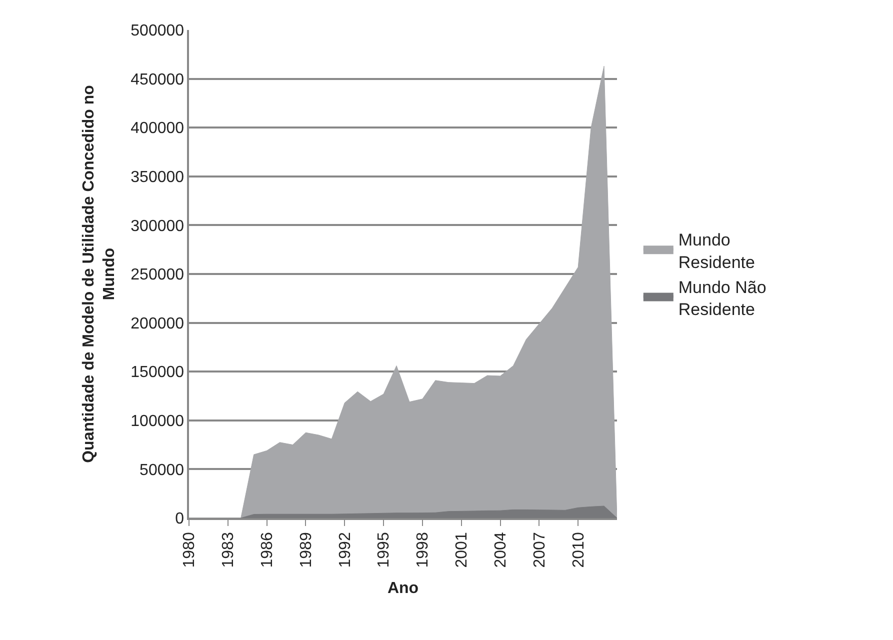 The height and width of the screenshot is (640, 893). Describe the element at coordinates (423, 550) in the screenshot. I see `x-tick-label: 1998` at that location.